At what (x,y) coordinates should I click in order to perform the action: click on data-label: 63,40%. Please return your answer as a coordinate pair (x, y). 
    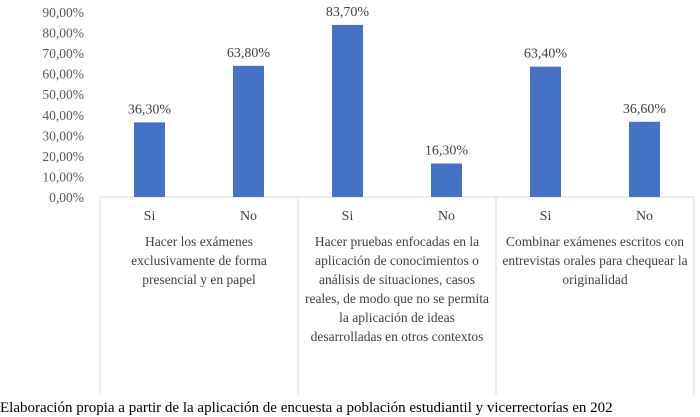
    Looking at the image, I should click on (546, 54).